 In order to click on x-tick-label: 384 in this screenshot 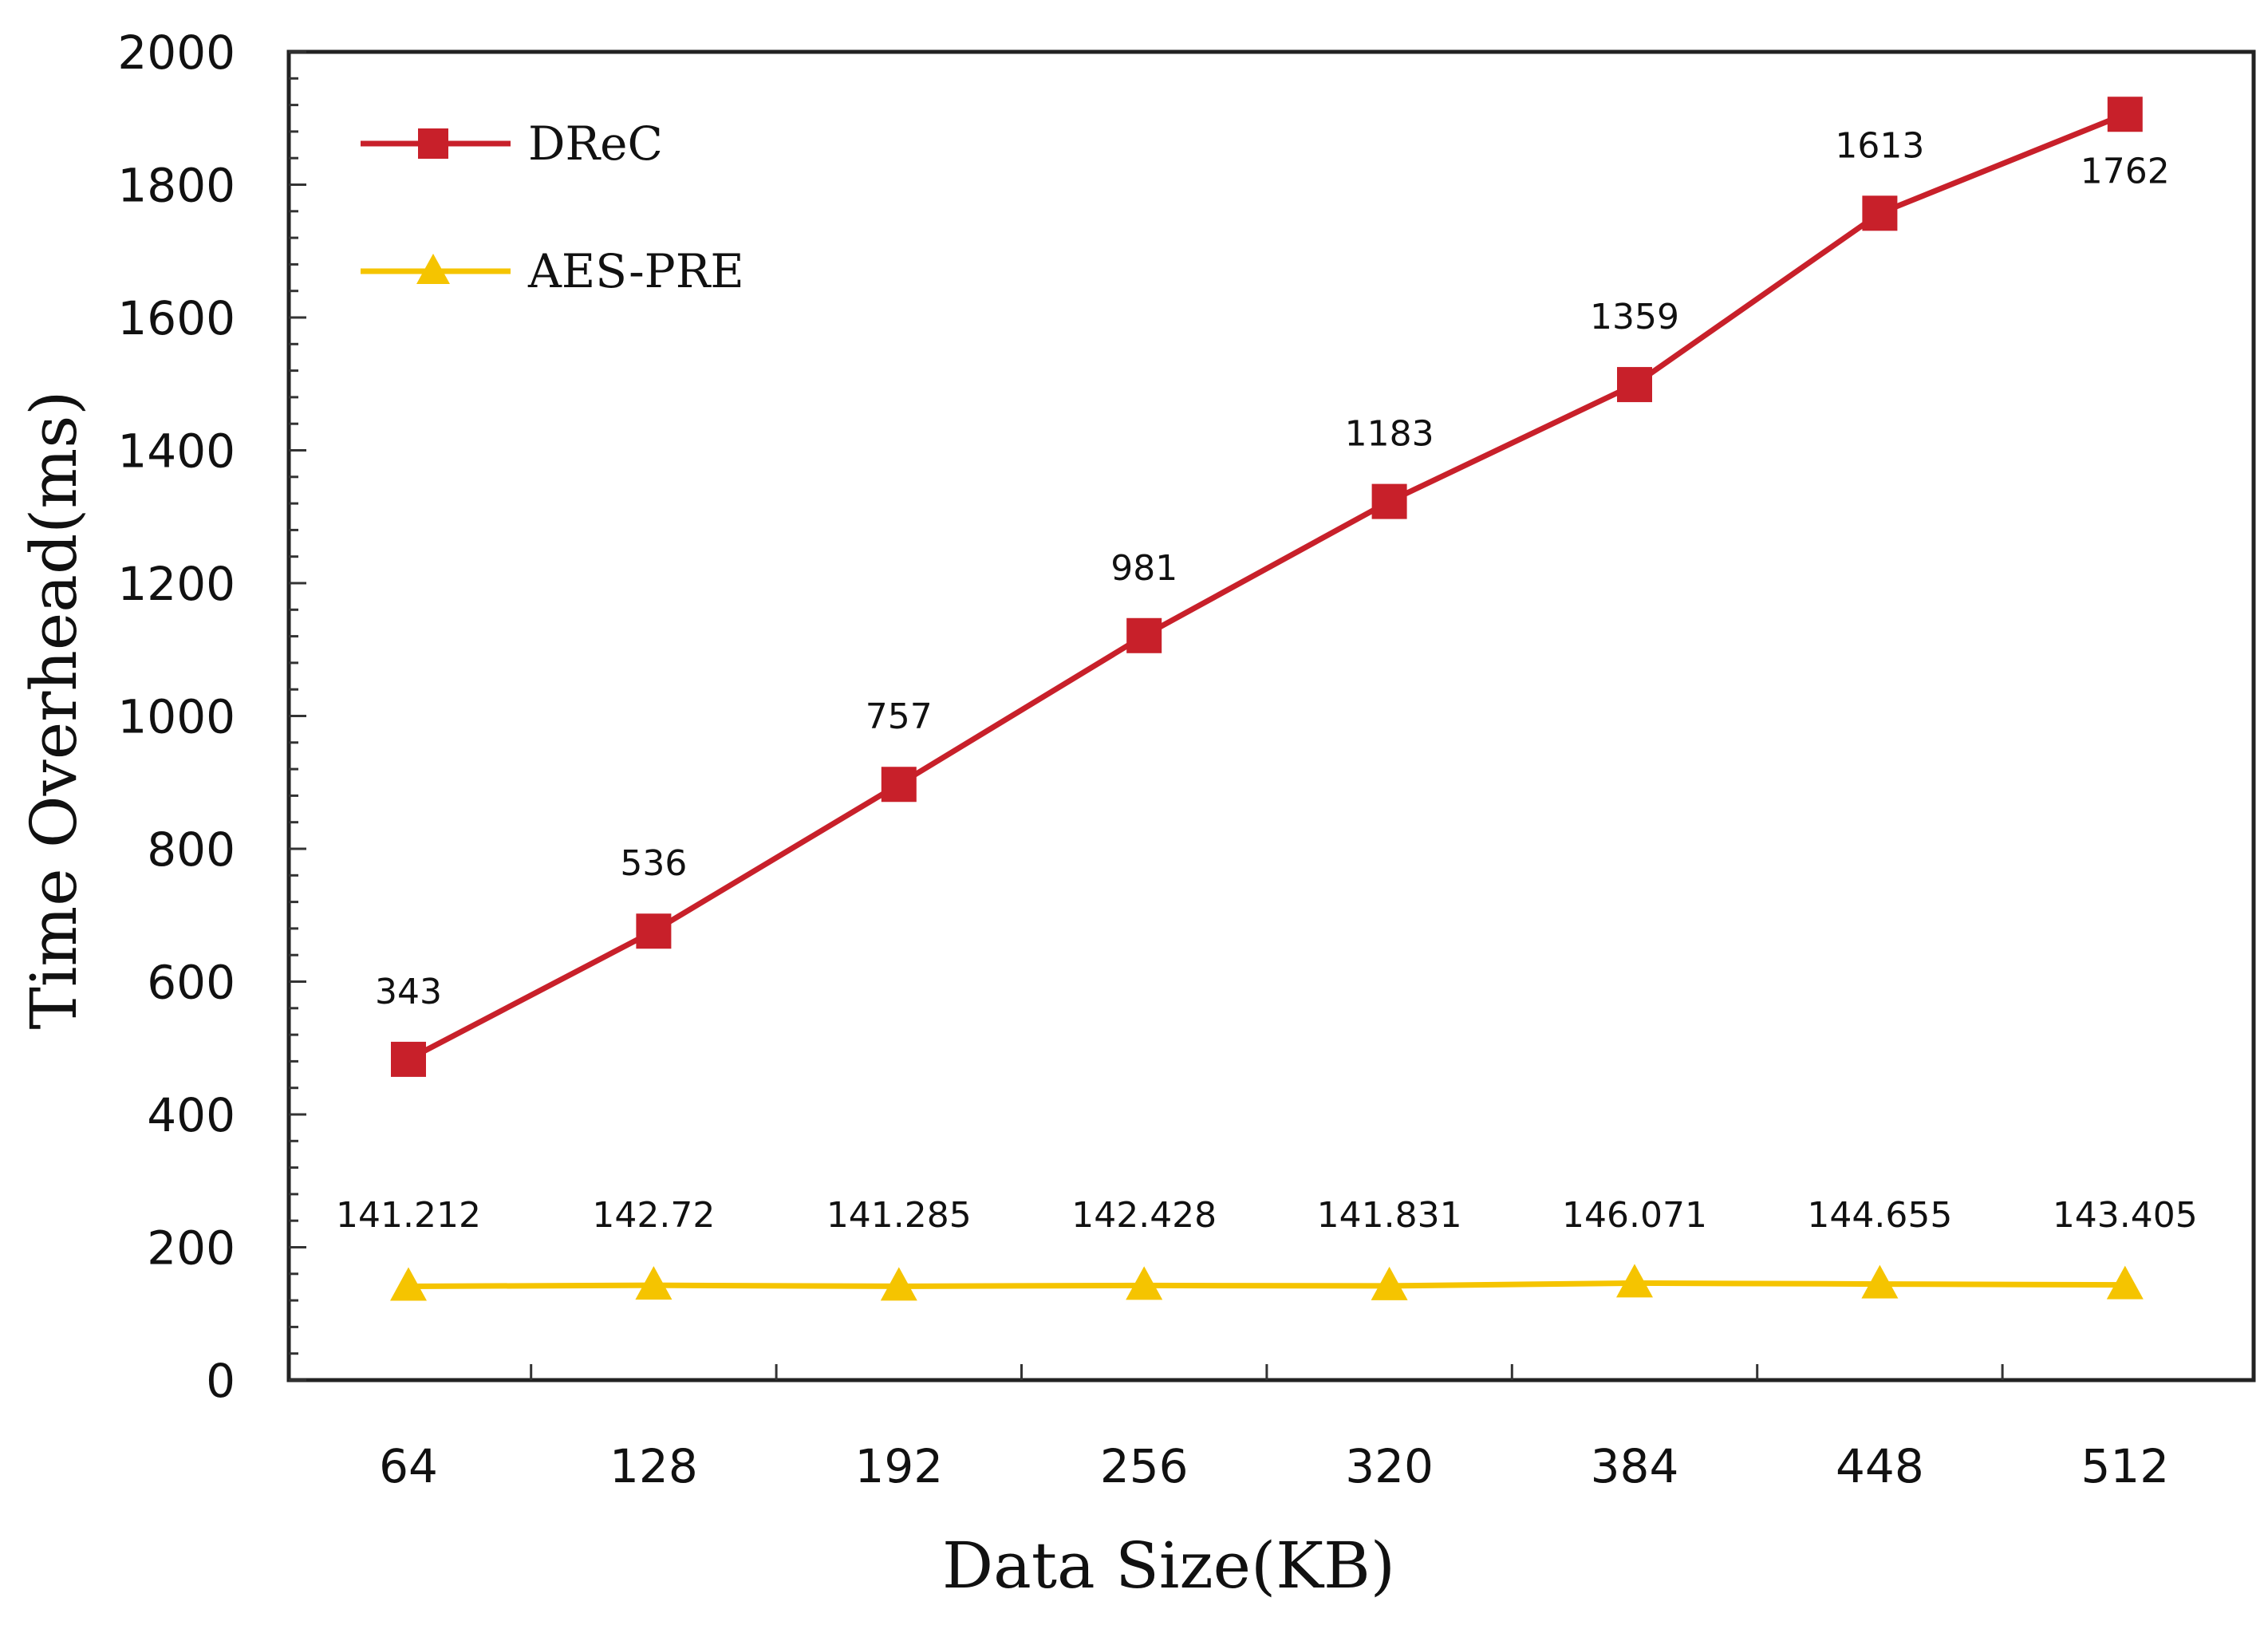, I will do `click(1635, 1466)`.